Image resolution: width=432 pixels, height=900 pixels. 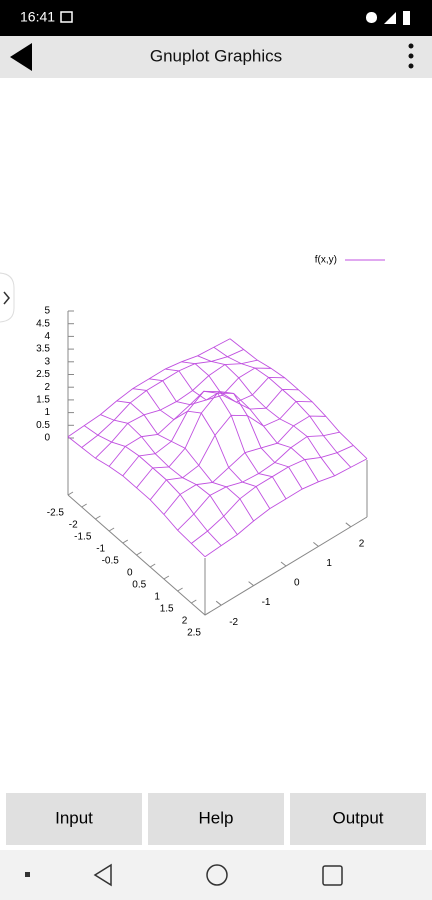 I want to click on x-tick-label: 1.5, so click(x=167, y=609).